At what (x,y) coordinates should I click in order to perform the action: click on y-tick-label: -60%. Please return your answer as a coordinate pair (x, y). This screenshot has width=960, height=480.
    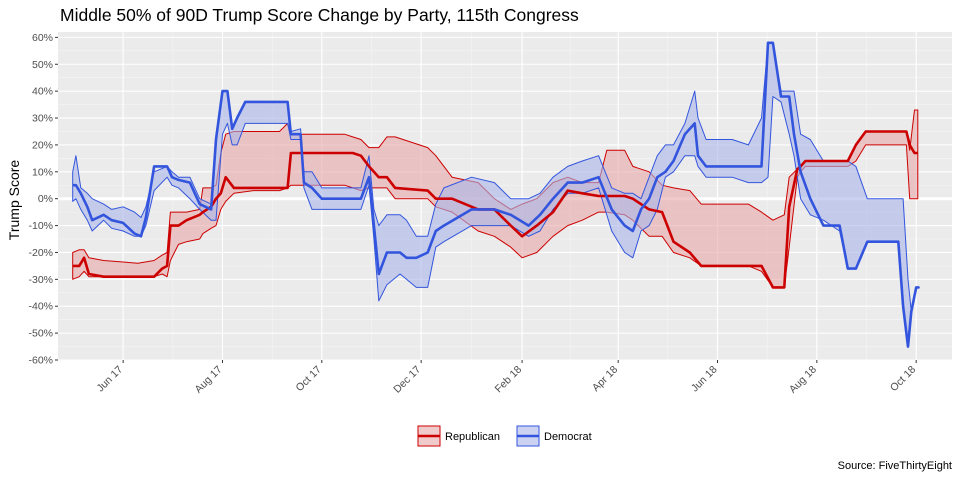
    Looking at the image, I should click on (40, 361).